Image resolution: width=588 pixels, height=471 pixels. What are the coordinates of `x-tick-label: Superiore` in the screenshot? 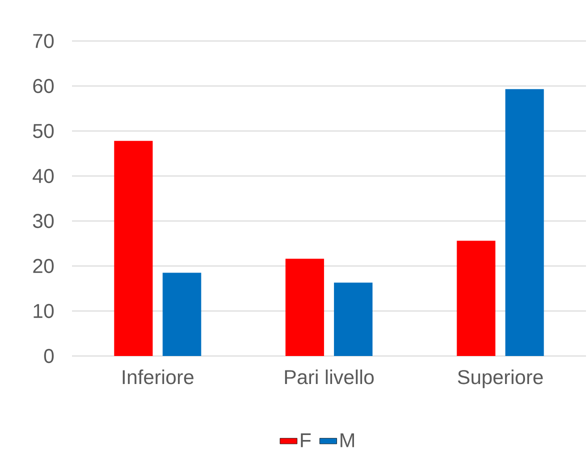 It's located at (500, 379).